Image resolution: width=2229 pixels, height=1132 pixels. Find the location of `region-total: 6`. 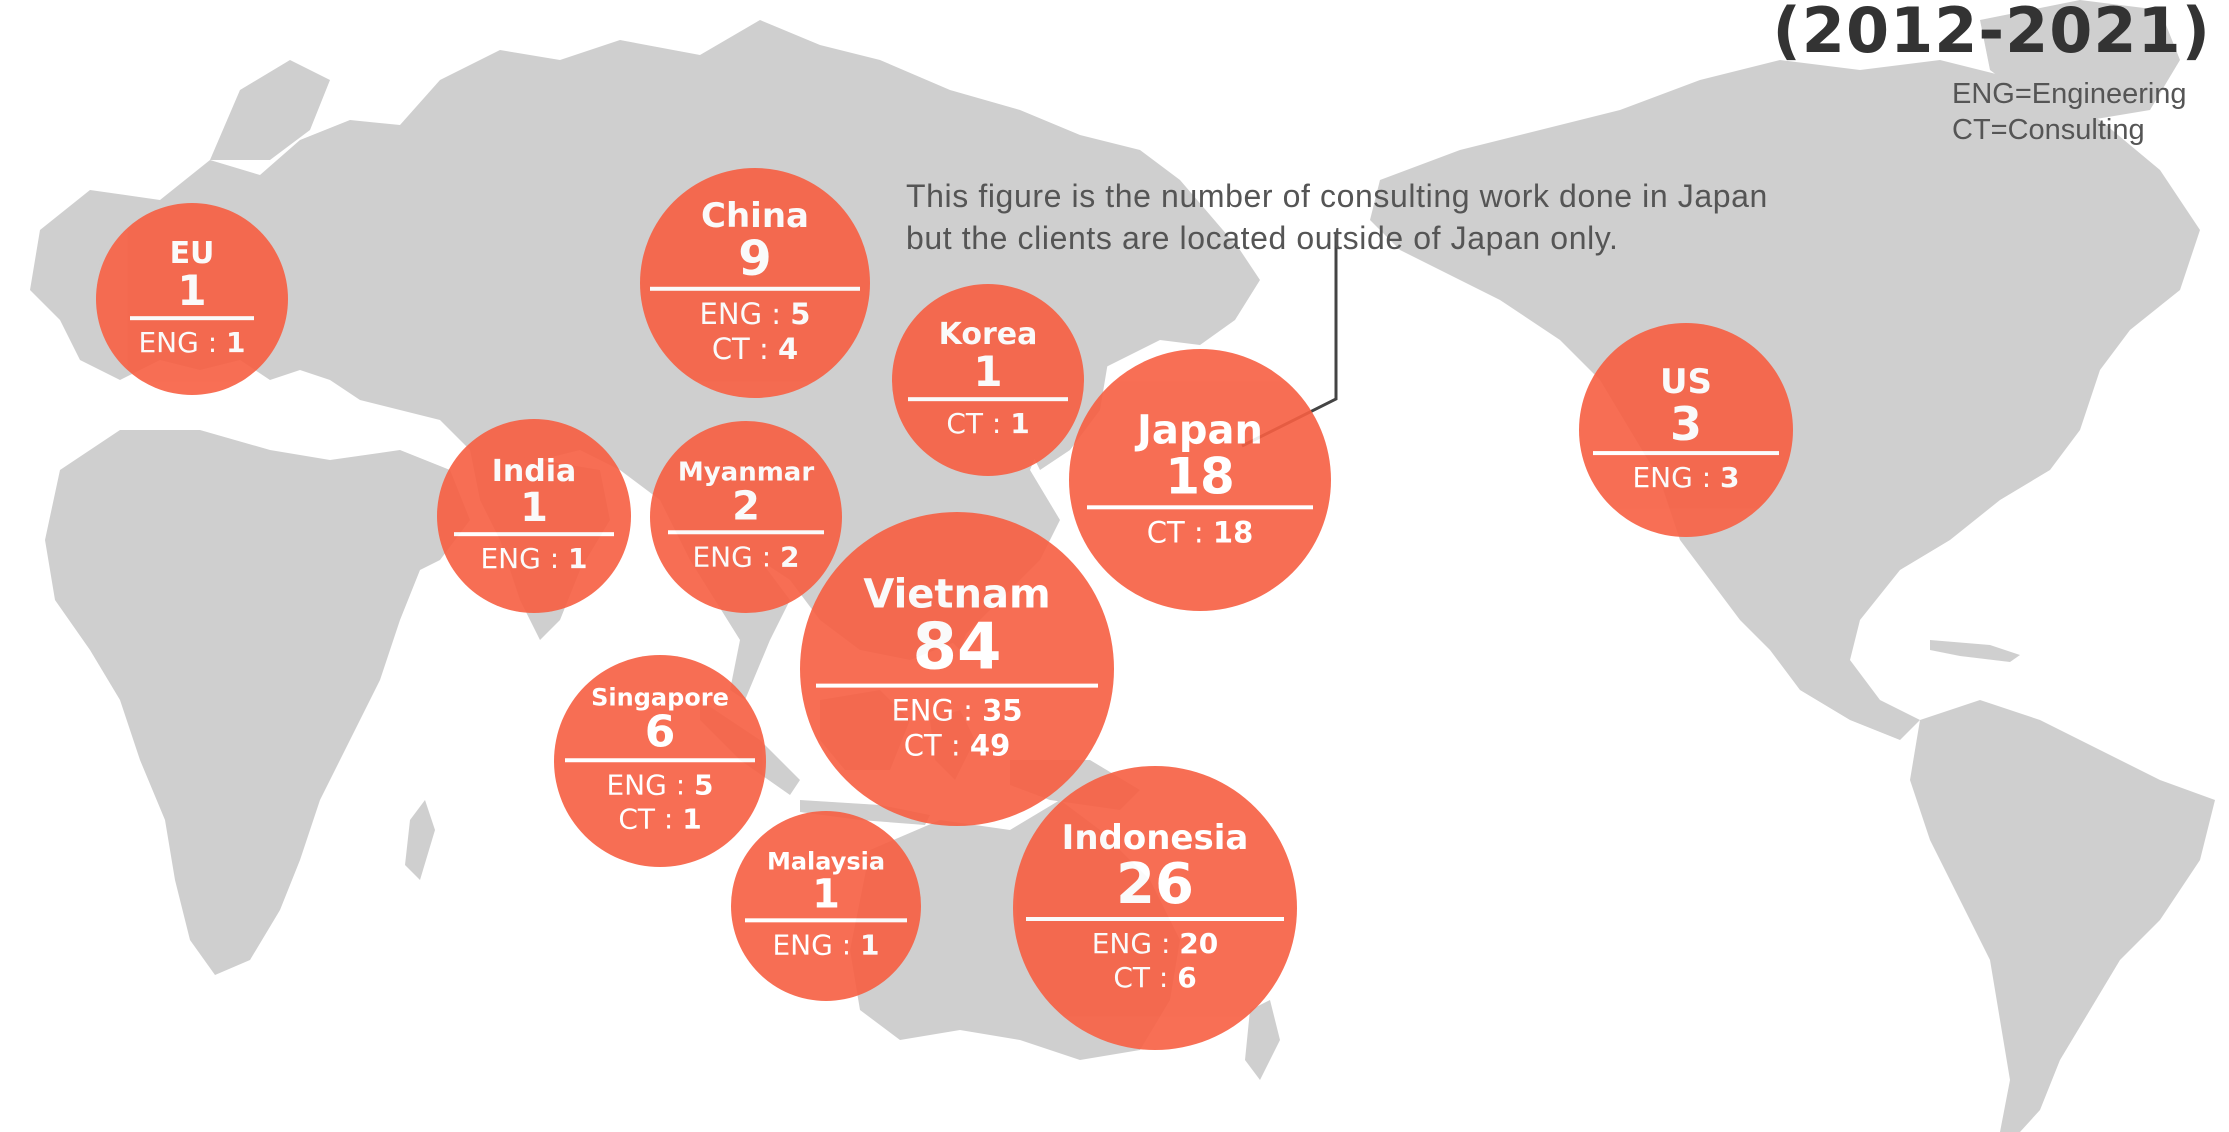

region-total: 6 is located at coordinates (660, 732).